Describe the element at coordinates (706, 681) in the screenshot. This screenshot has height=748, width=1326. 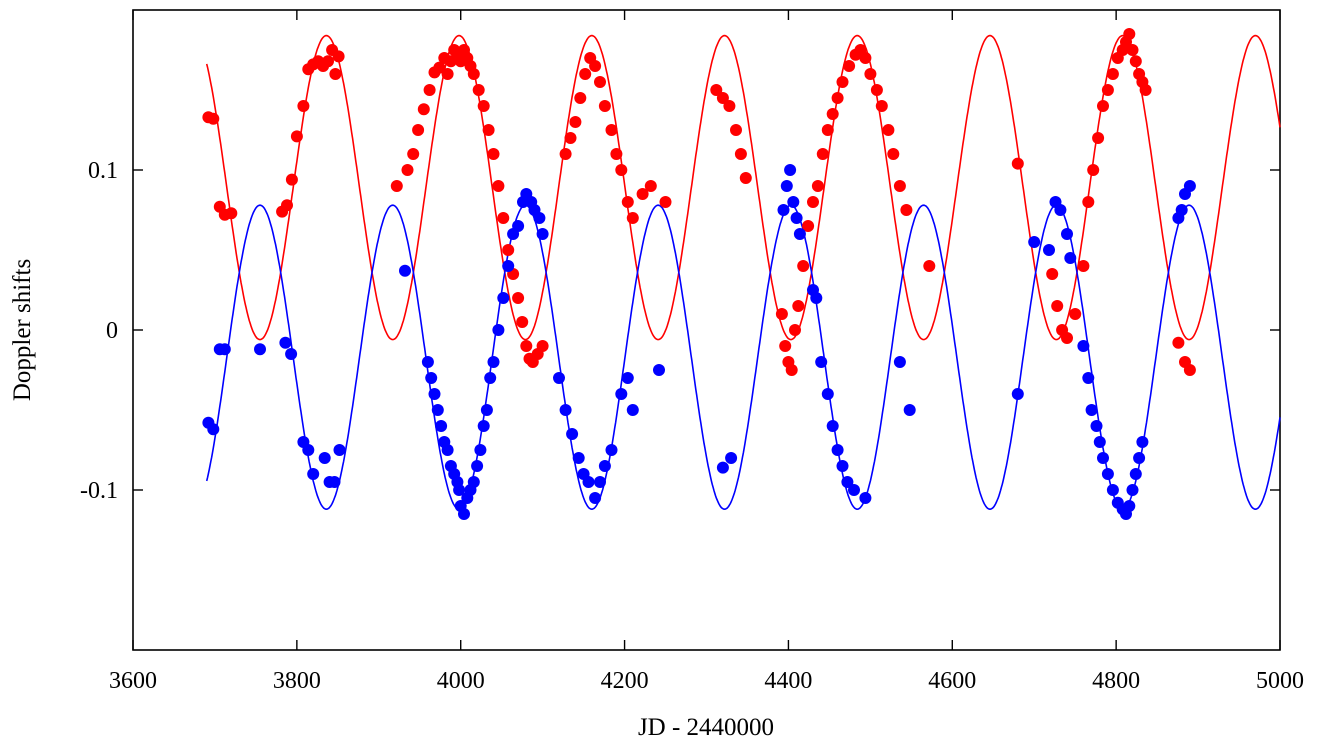
I see `x-tick-labels: 3600 3800 4000 4200 4400 4600 4800 5000` at that location.